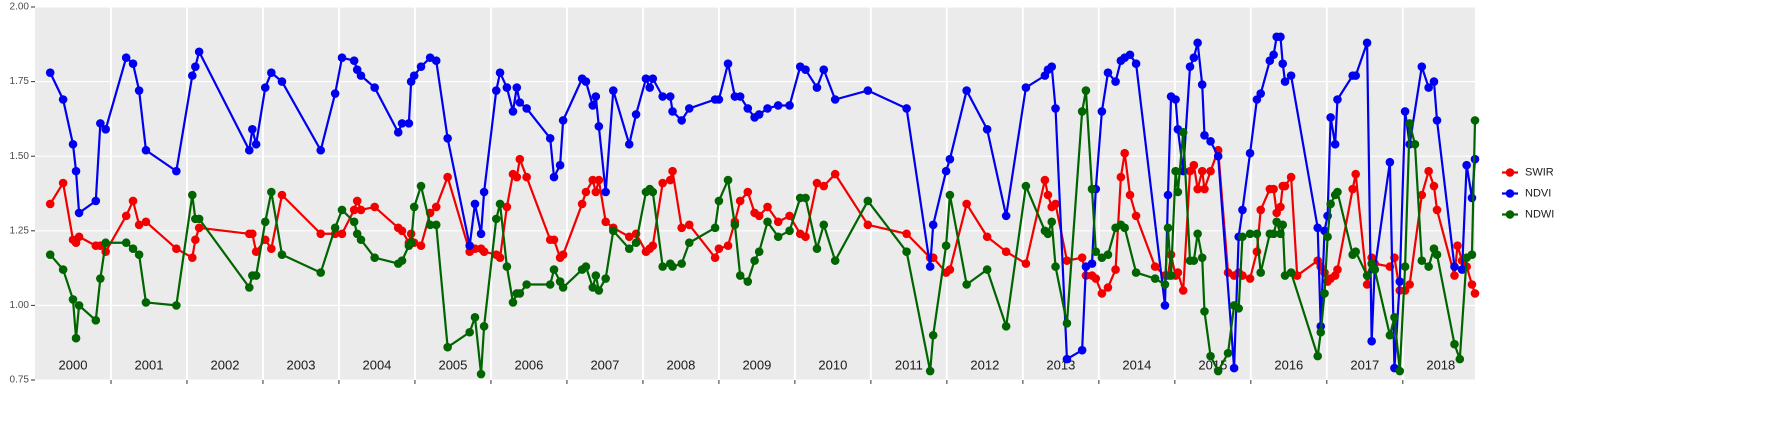 This screenshot has width=1773, height=442. Describe the element at coordinates (301, 364) in the screenshot. I see `x-tick-label: 2003` at that location.